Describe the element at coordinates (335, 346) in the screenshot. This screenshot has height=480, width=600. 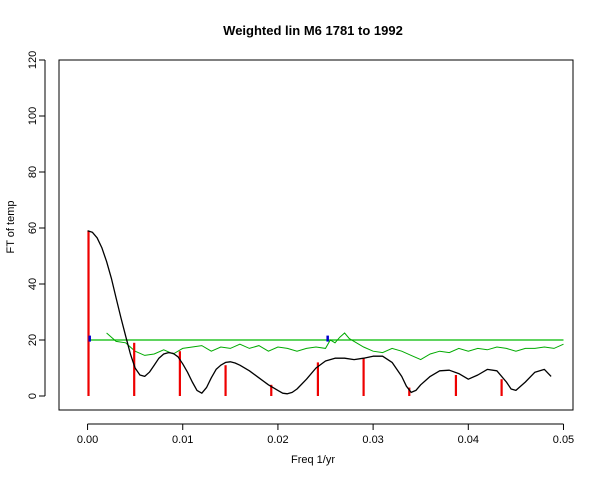
I see `noise-series-line` at that location.